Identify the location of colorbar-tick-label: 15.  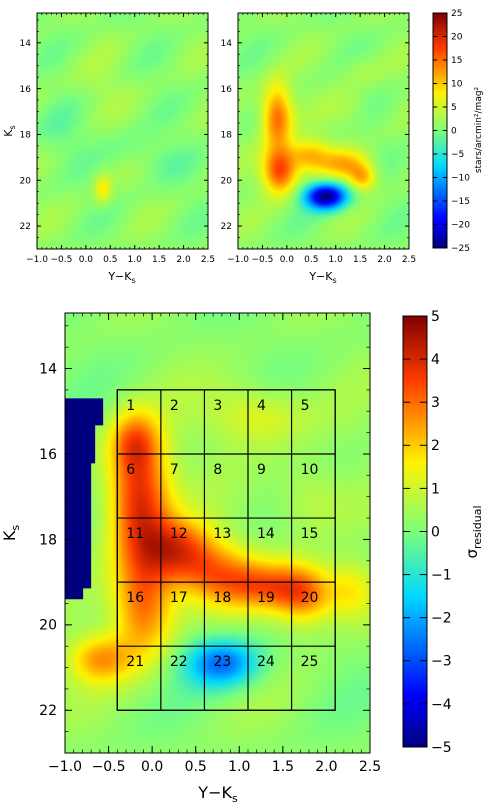
(456, 61).